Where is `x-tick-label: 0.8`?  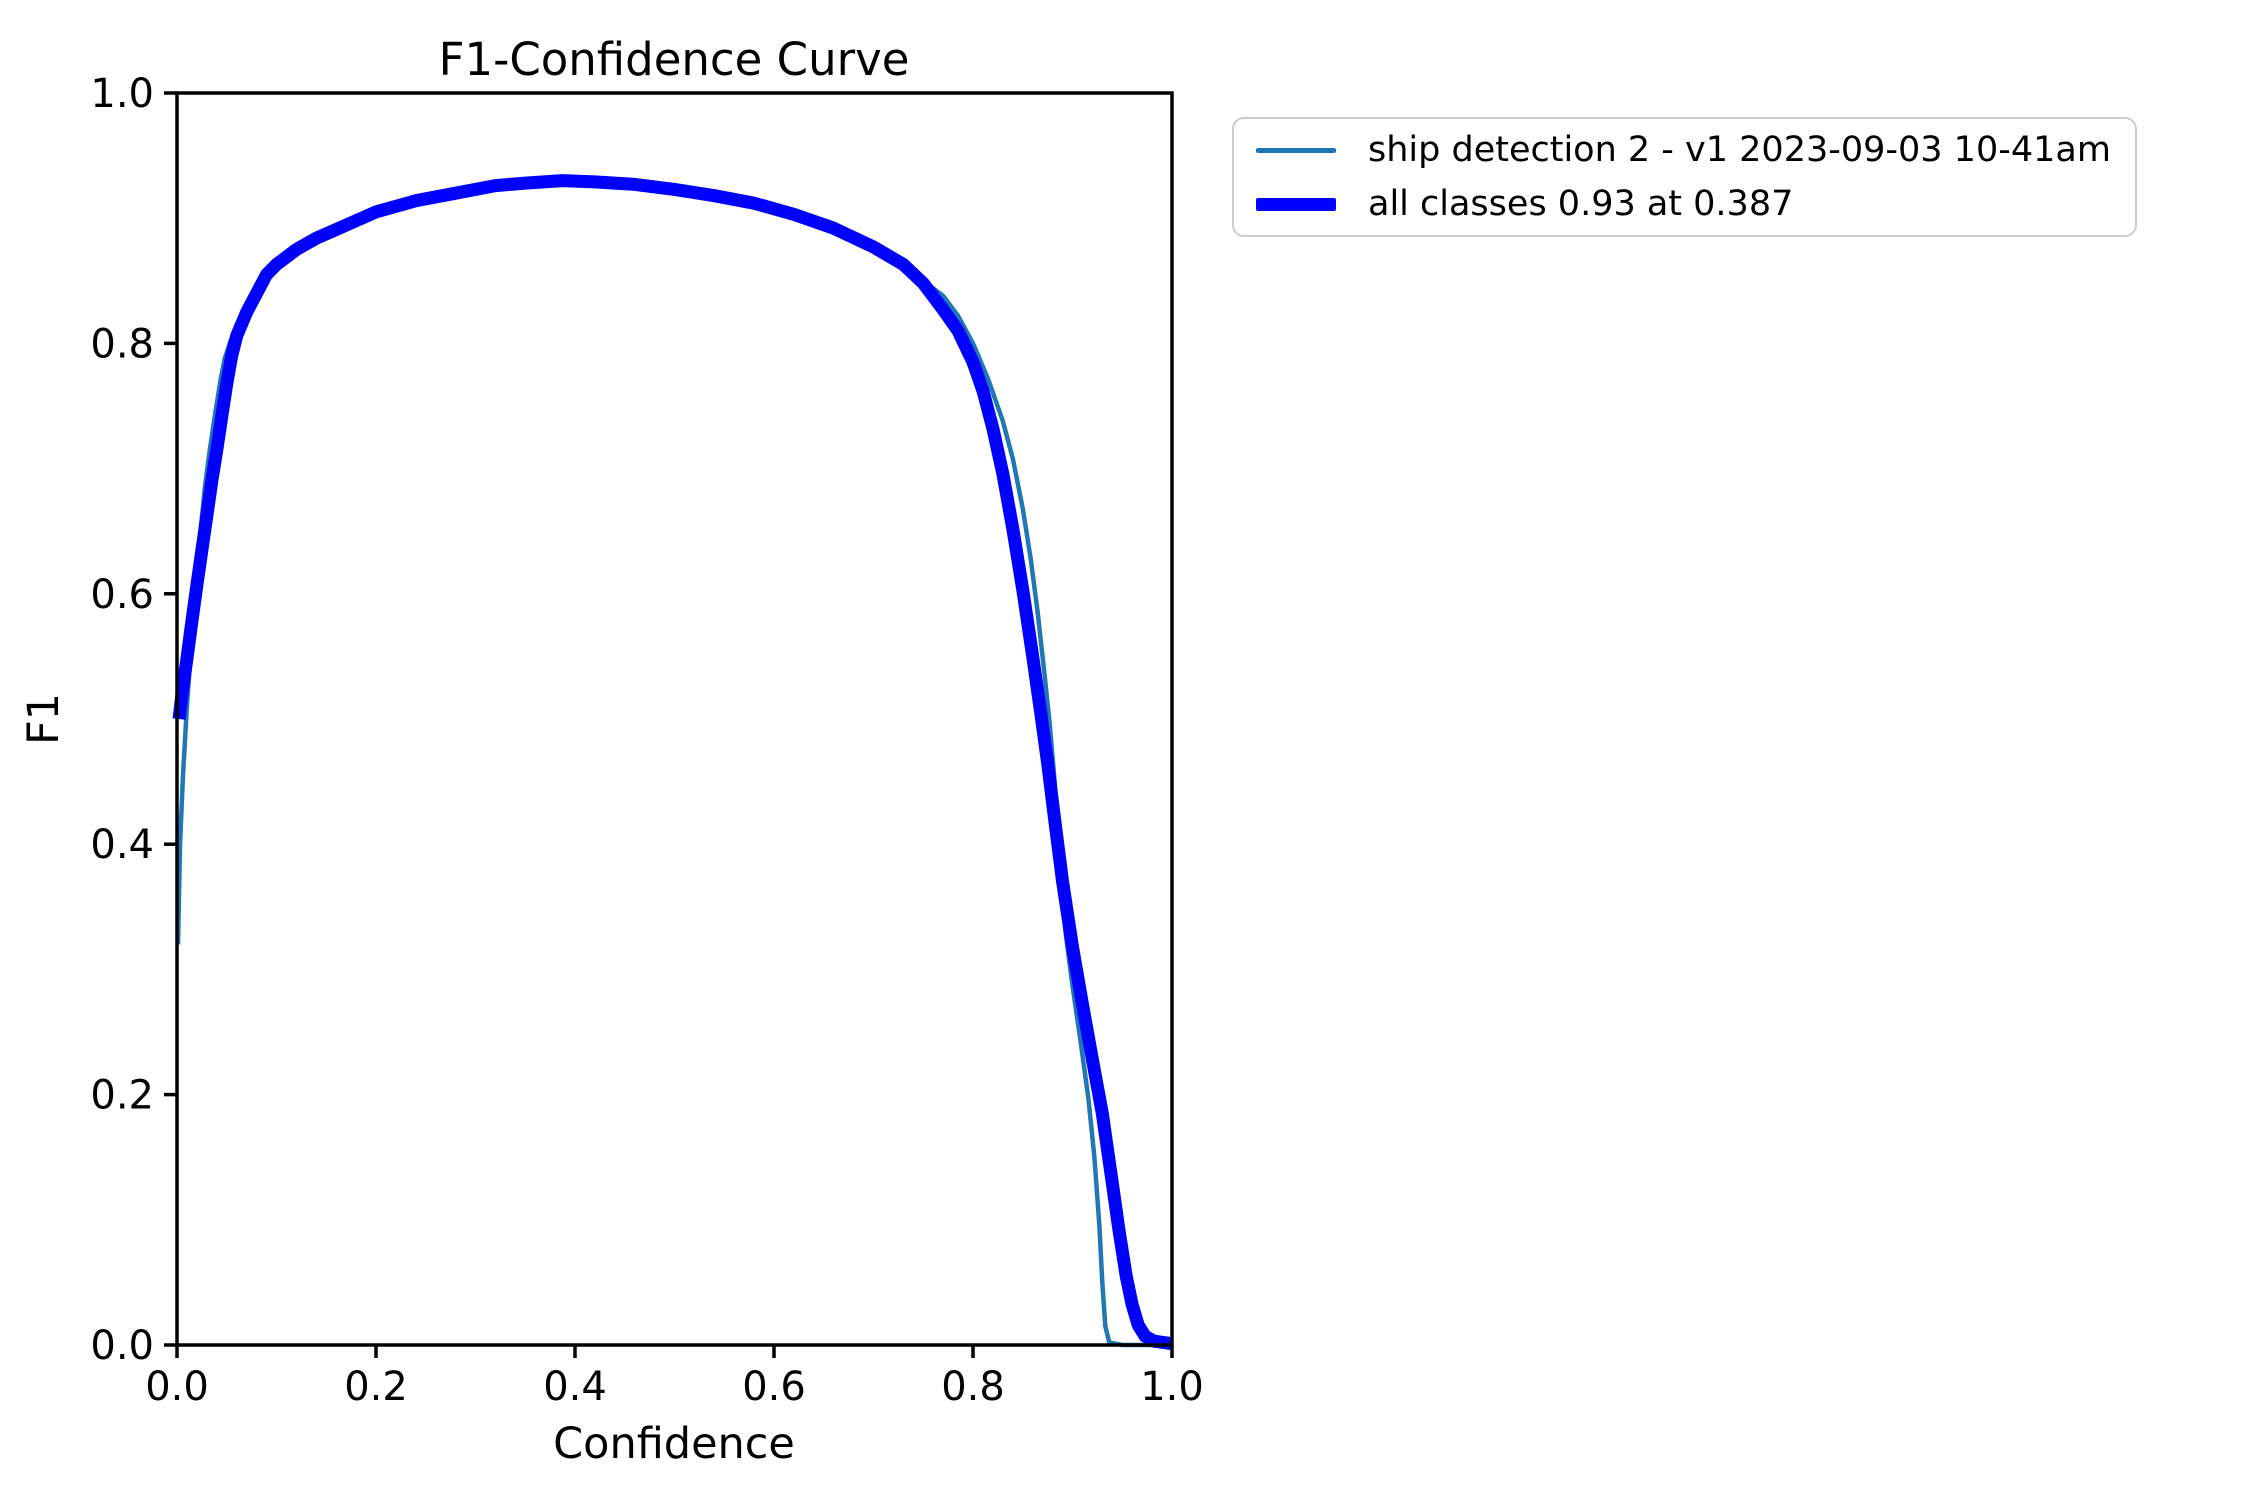
x-tick-label: 0.8 is located at coordinates (973, 1387).